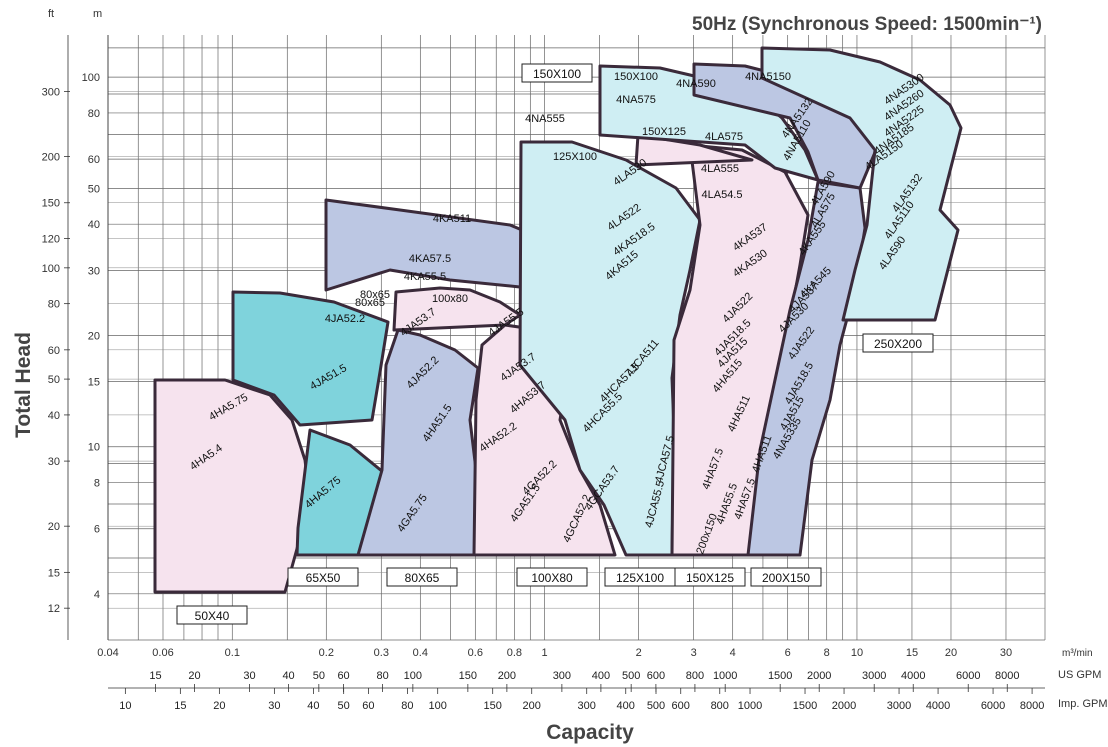 The width and height of the screenshot is (1108, 747). What do you see at coordinates (750, 706) in the screenshot?
I see `imp-tick-label: 1000` at bounding box center [750, 706].